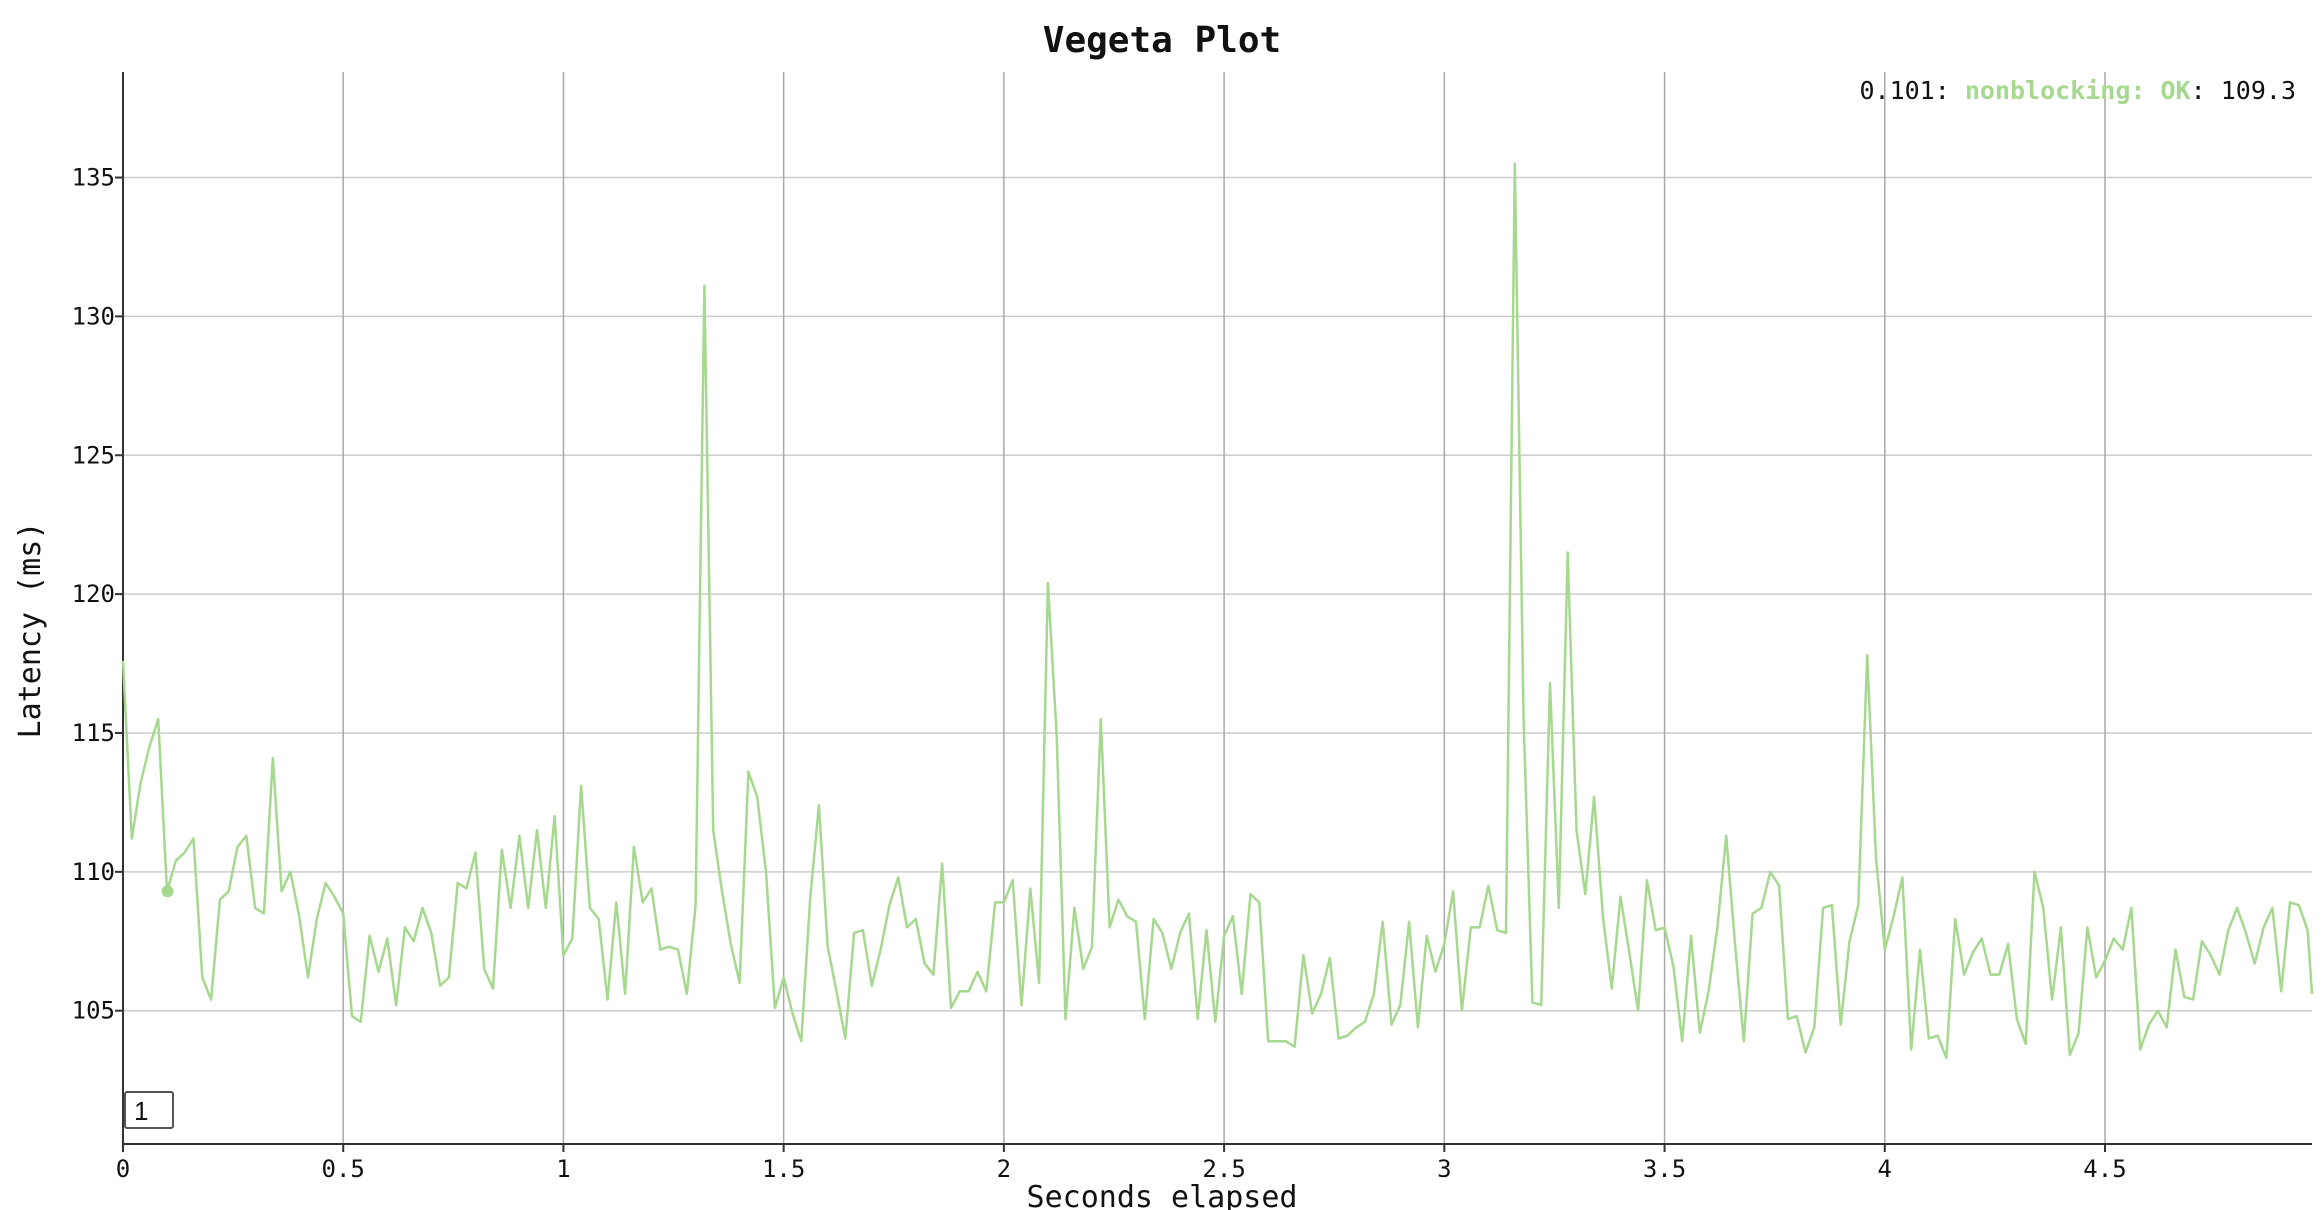 The height and width of the screenshot is (1210, 2324). What do you see at coordinates (783, 1169) in the screenshot?
I see `x-tick-label: 1.5` at bounding box center [783, 1169].